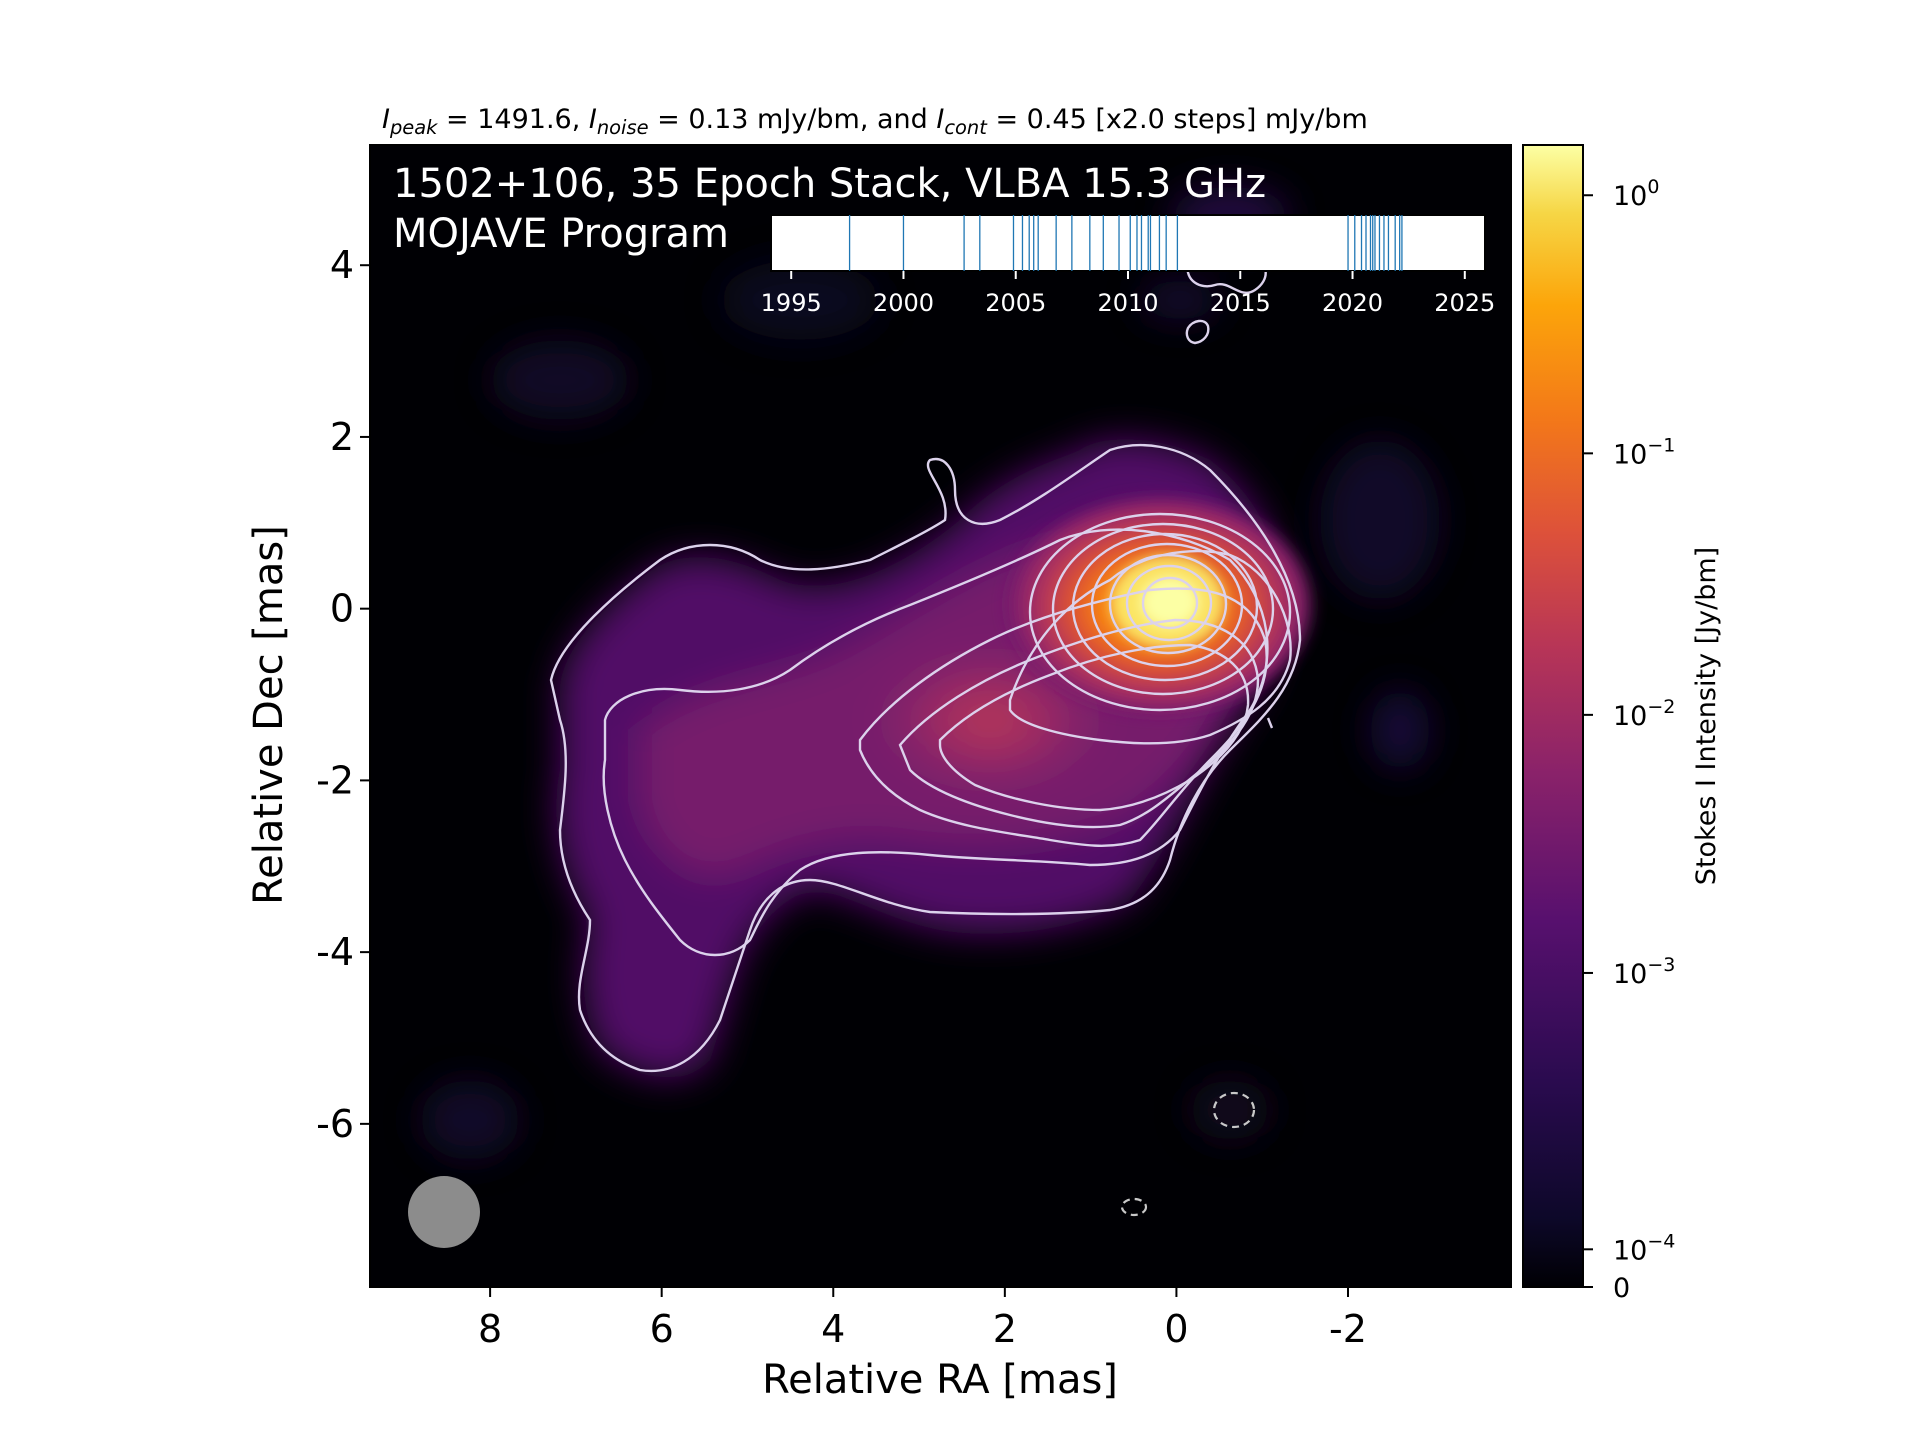 Image resolution: width=1920 pixels, height=1440 pixels. I want to click on colorbar-tick-label: 10⁰, so click(1636, 194).